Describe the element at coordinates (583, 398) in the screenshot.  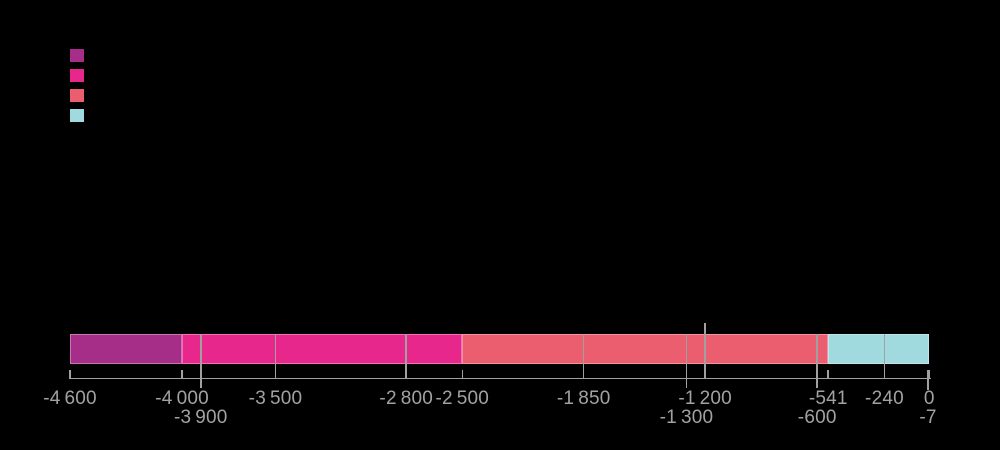
I see `axis-tick-label: -1 850` at that location.